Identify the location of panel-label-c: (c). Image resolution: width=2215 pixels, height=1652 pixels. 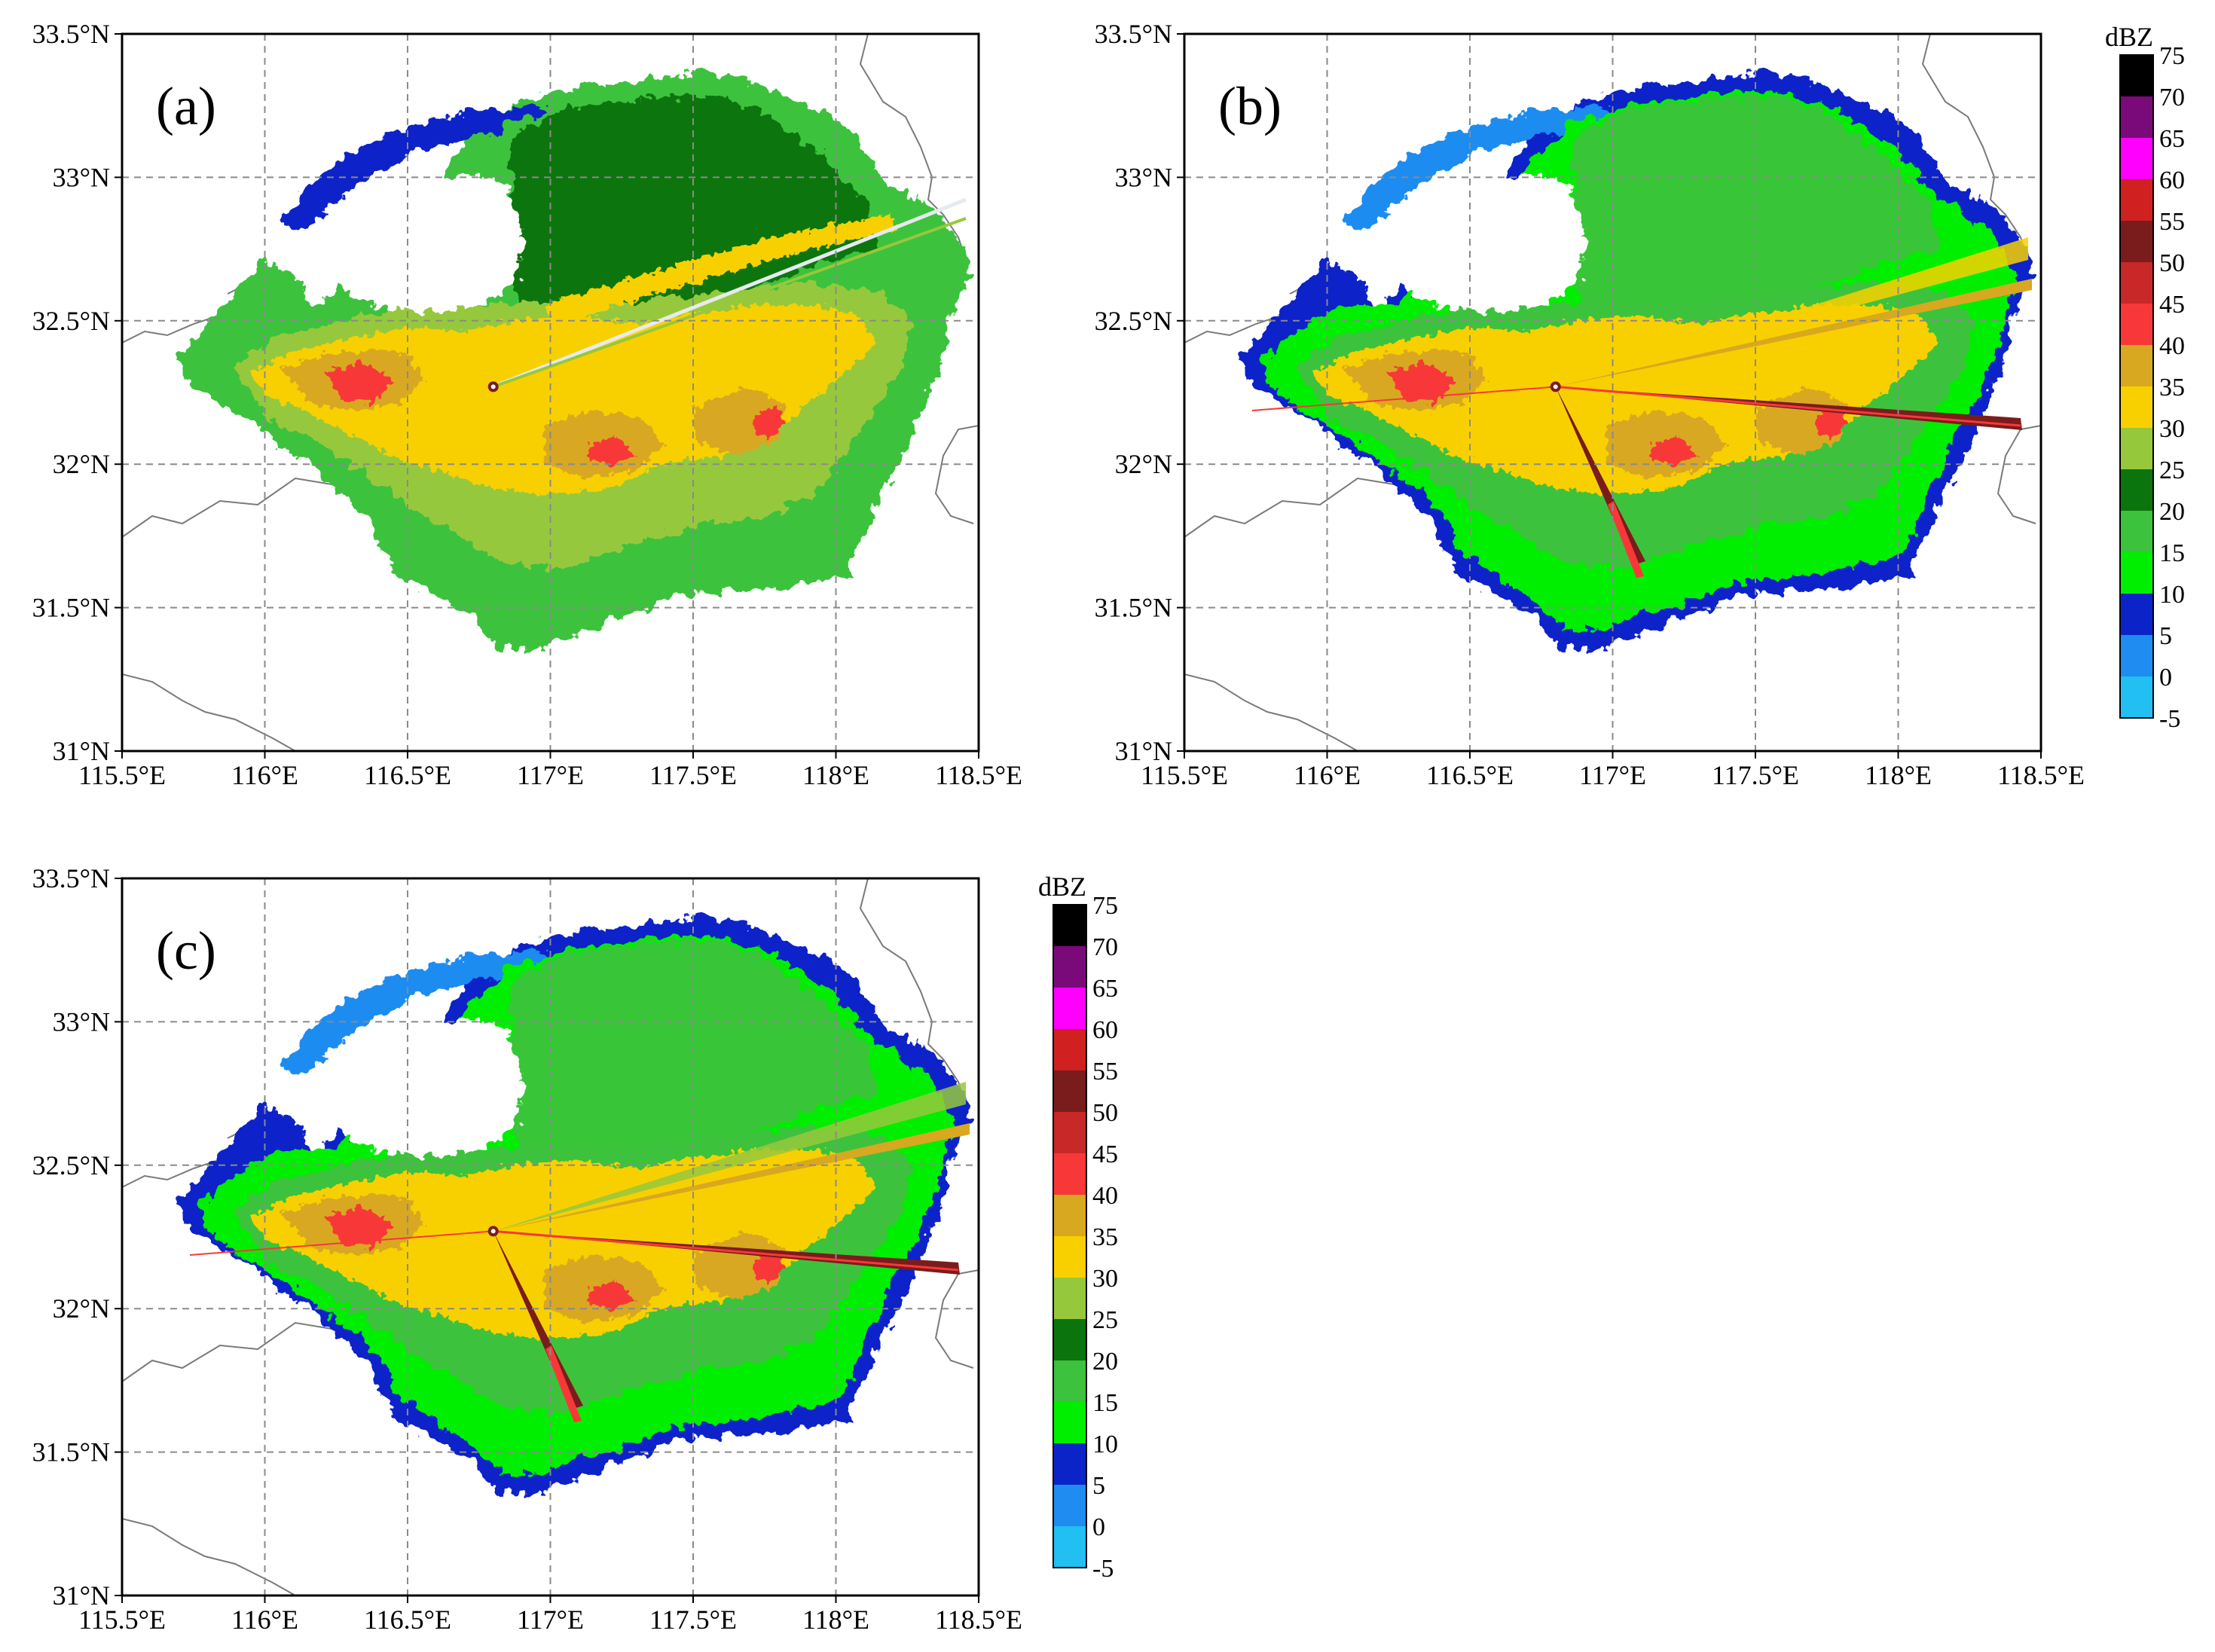
(186, 951).